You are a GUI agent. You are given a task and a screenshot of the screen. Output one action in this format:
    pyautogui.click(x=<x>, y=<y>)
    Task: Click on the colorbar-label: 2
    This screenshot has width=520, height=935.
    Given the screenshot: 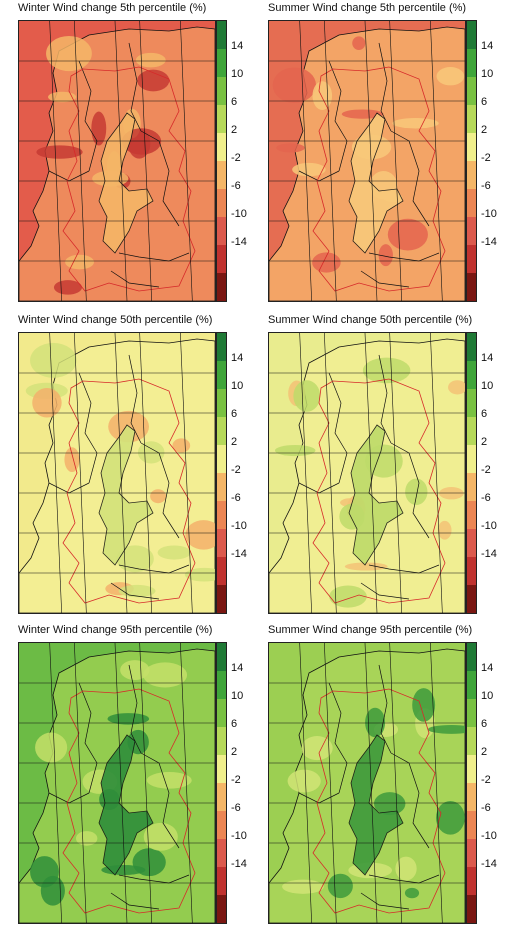 What is the action you would take?
    pyautogui.click(x=484, y=752)
    